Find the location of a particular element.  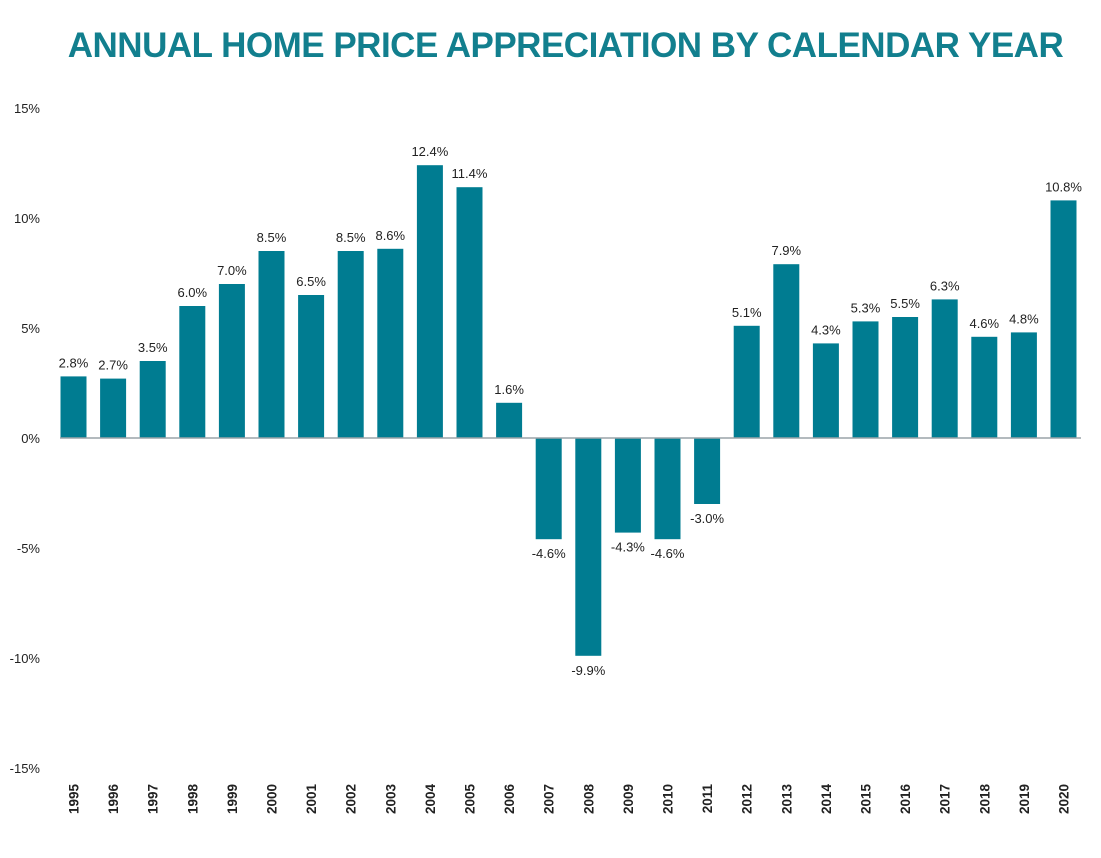

data-label: 8.6% is located at coordinates (390, 235).